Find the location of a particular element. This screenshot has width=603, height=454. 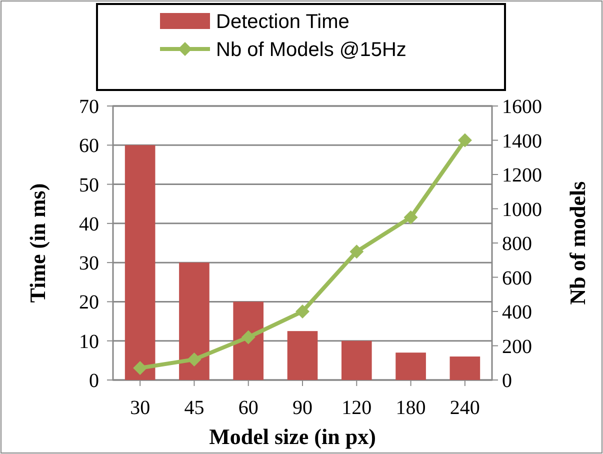

y-tick-label: 10 is located at coordinates (89, 341).